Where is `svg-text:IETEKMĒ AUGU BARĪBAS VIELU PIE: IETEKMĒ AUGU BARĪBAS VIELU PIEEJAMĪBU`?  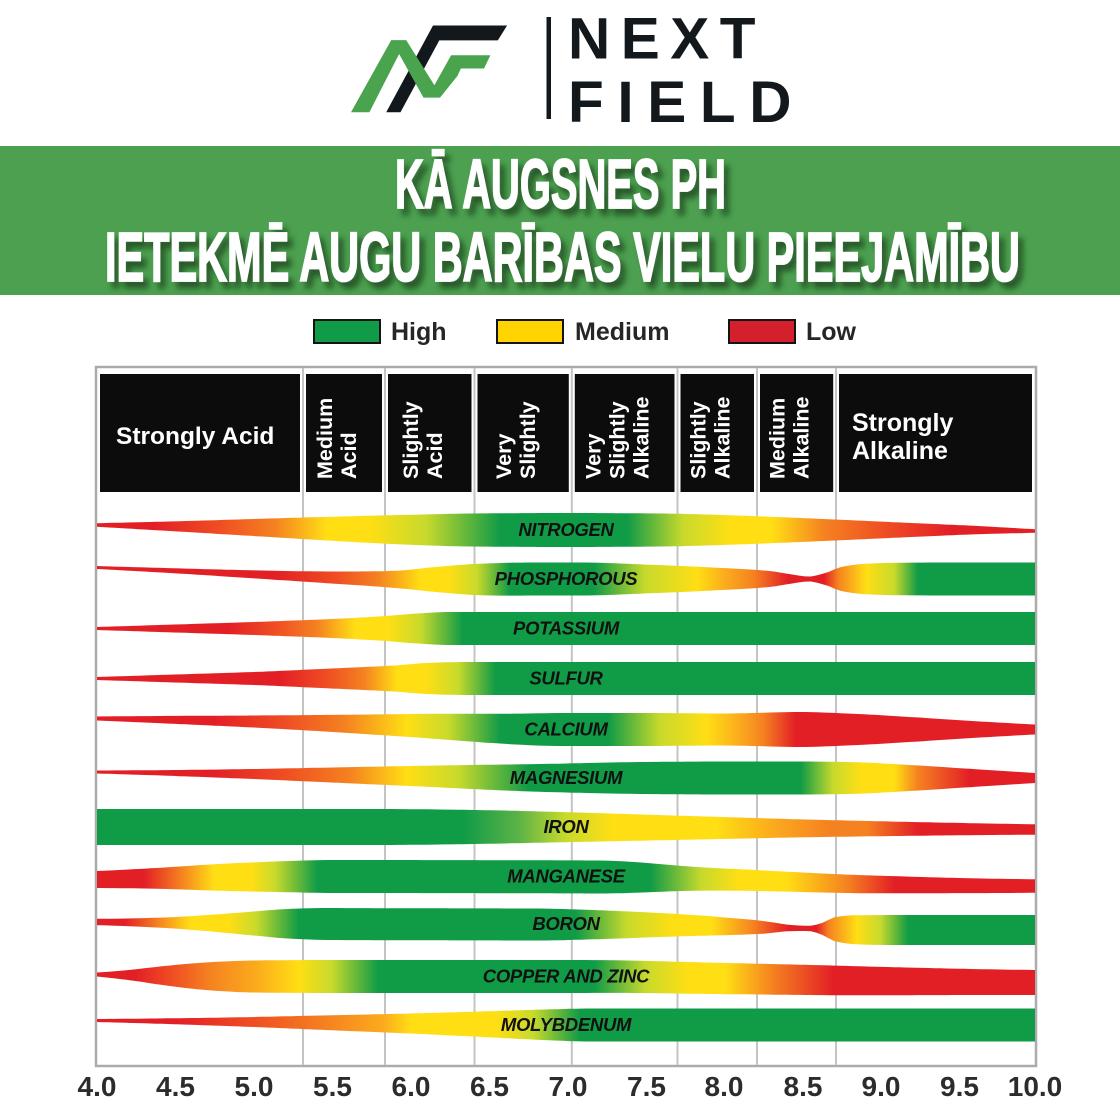 svg-text:IETEKMĒ AUGU BARĪBAS VIELU PIE: IETEKMĒ AUGU BARĪBAS VIELU PIEEJAMĪBU is located at coordinates (562, 257).